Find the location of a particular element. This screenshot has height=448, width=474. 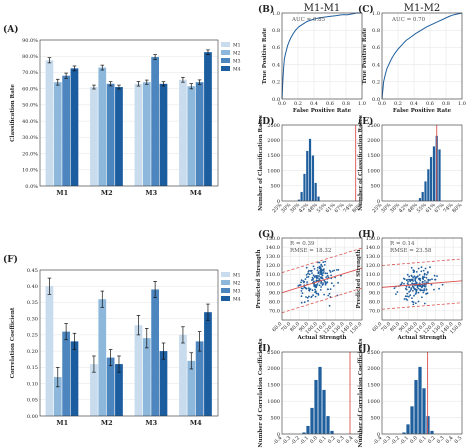

y-tick-label: 0 is located at coordinates (378, 202).